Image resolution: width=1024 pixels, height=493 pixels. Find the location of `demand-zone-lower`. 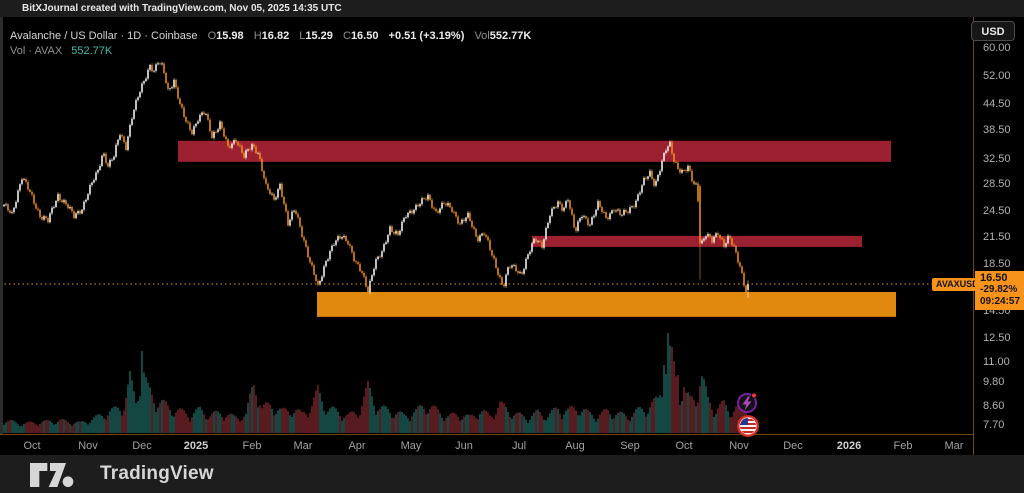

demand-zone-lower is located at coordinates (606, 304).